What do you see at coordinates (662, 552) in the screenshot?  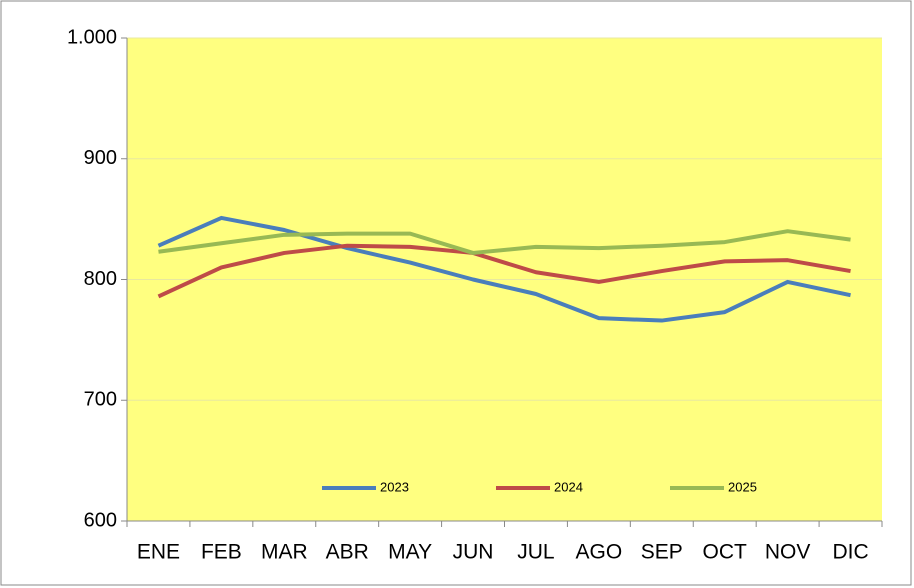 I see `x-tick-label: SEP` at bounding box center [662, 552].